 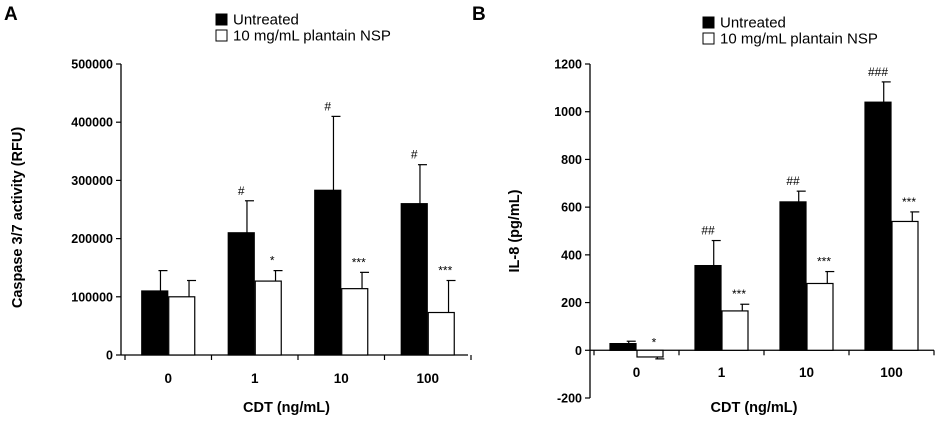 I want to click on y-axis-title: Caspase 3/7 activity (RFU), so click(x=18, y=217).